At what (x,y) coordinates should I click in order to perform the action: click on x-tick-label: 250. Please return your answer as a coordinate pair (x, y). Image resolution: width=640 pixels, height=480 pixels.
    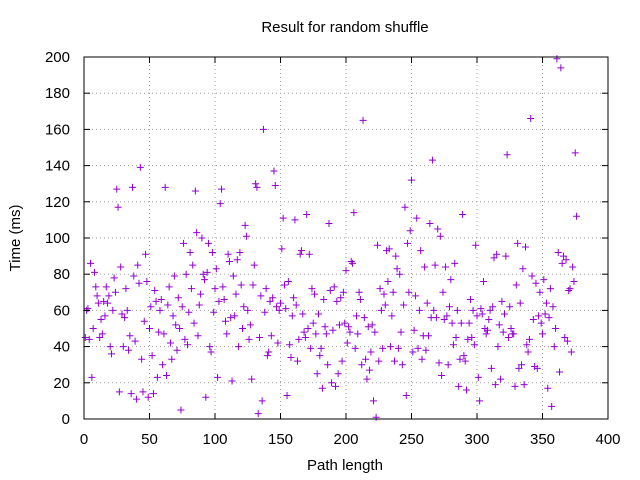
    Looking at the image, I should click on (411, 439).